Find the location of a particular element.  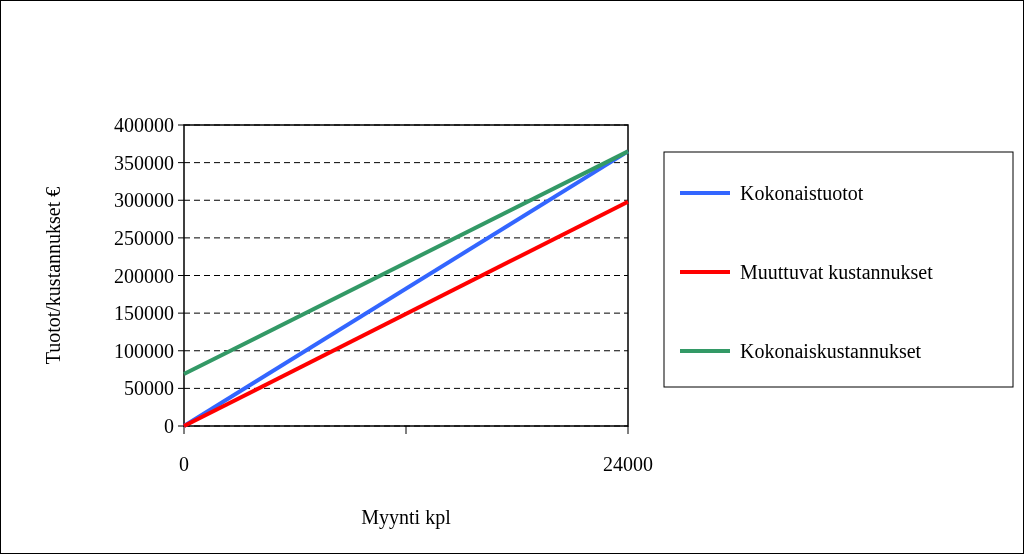

y-tick-label: 250000 is located at coordinates (144, 237).